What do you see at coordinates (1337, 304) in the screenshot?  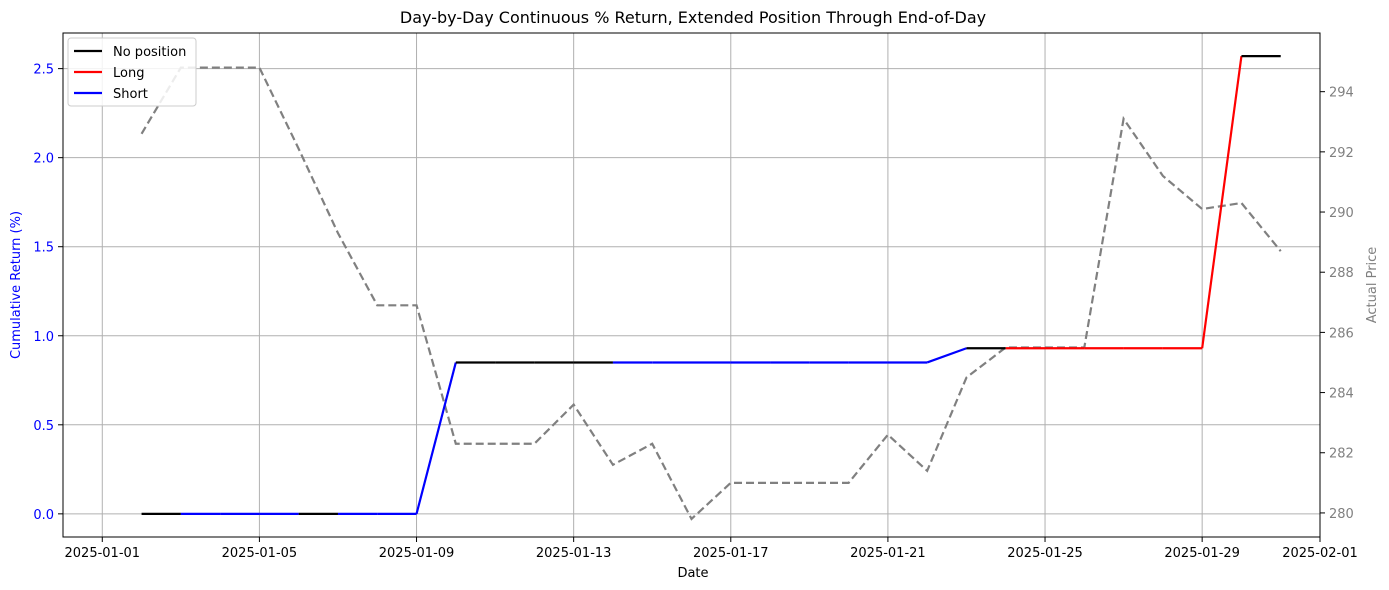 I see `y-axis-right: 280 282 284 286 288 290 292 294` at bounding box center [1337, 304].